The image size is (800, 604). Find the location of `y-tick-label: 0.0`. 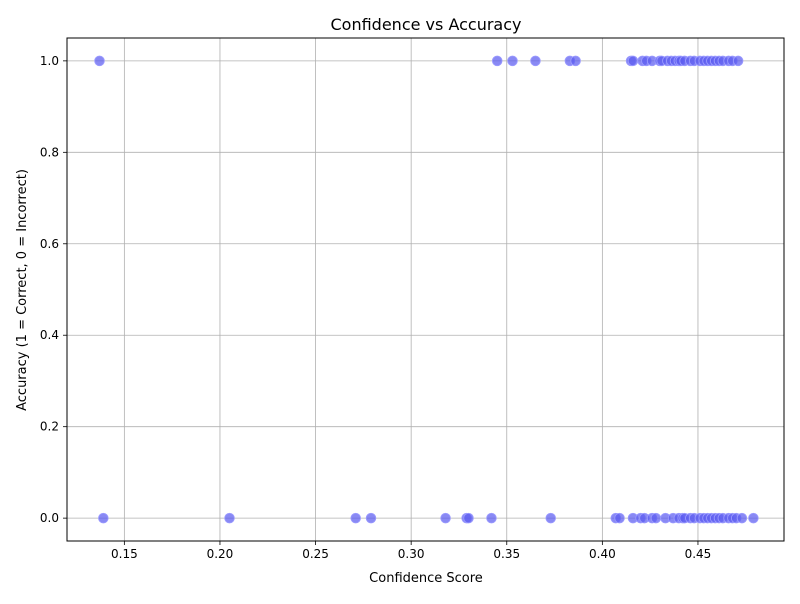

y-tick-label: 0.0 is located at coordinates (49, 518).